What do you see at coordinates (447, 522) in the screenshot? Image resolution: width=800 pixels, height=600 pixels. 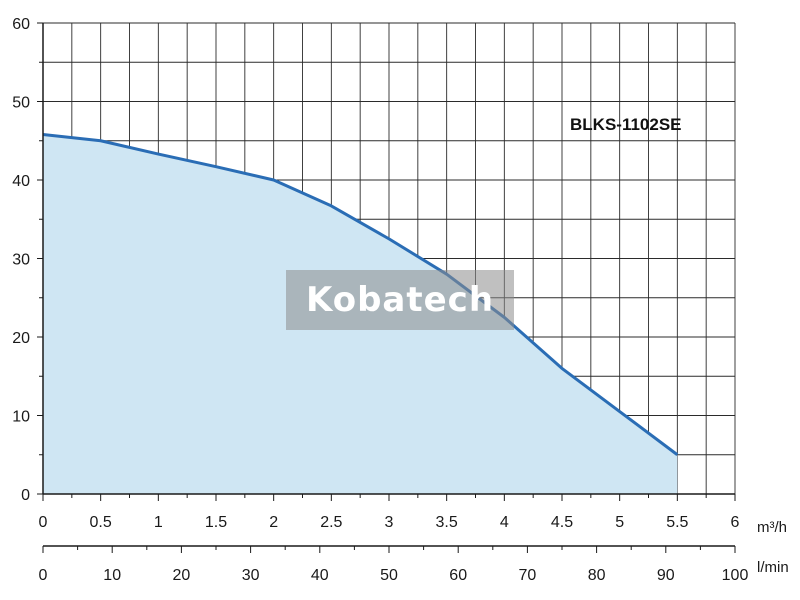 I see `x-top-tick-label: 3.5` at bounding box center [447, 522].